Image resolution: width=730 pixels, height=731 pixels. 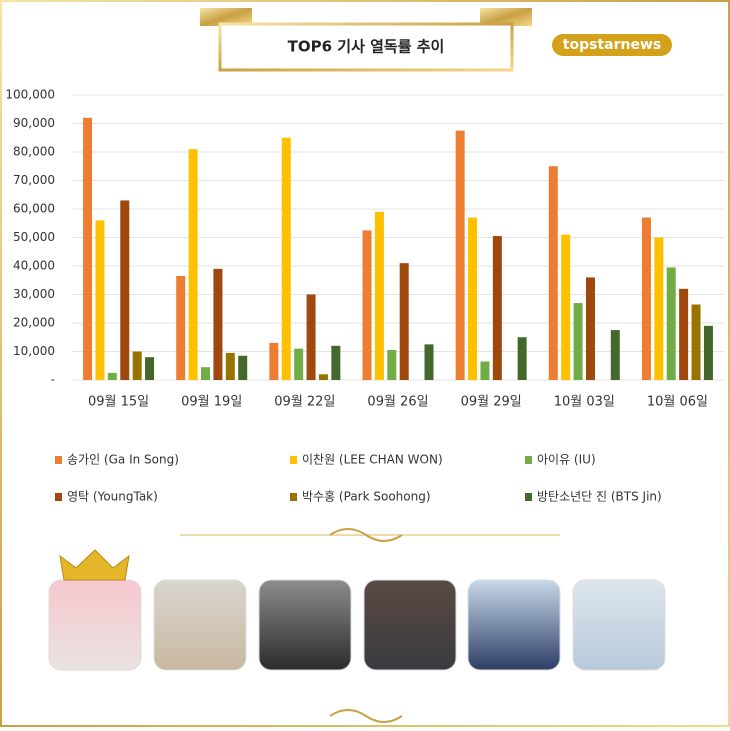 What do you see at coordinates (357, 610) in the screenshot?
I see `photos` at bounding box center [357, 610].